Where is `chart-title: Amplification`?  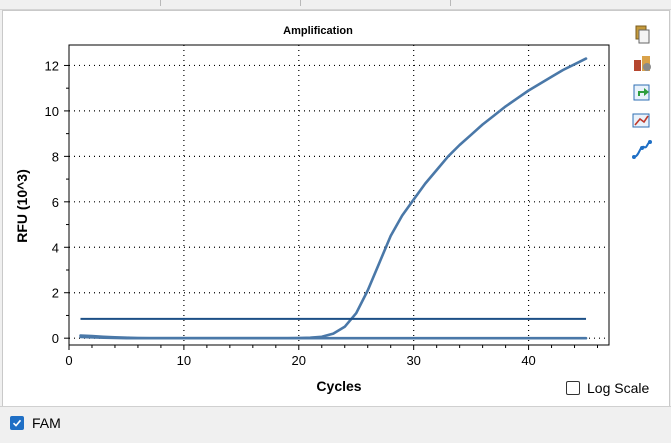
chart-title: Amplification is located at coordinates (318, 31).